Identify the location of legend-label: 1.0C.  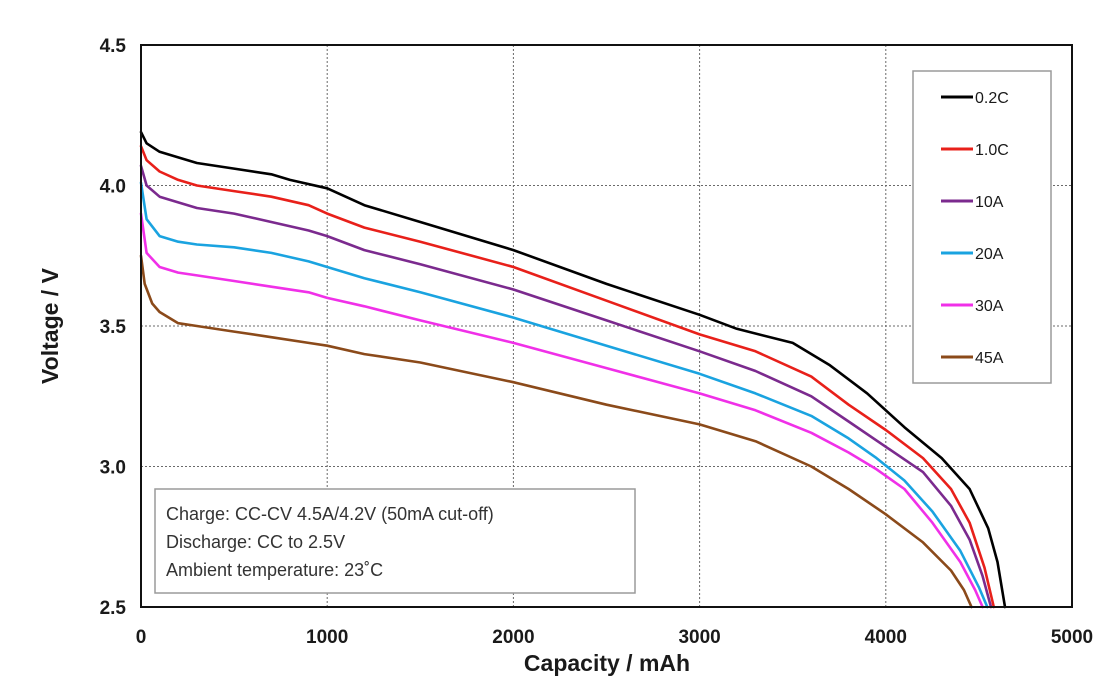
(992, 150).